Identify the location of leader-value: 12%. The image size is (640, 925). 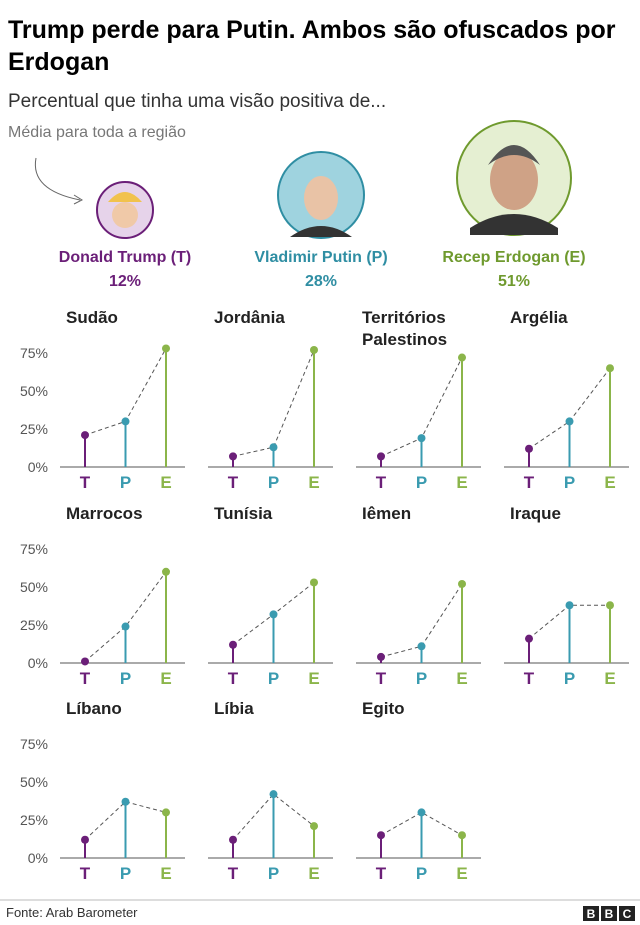
(125, 281).